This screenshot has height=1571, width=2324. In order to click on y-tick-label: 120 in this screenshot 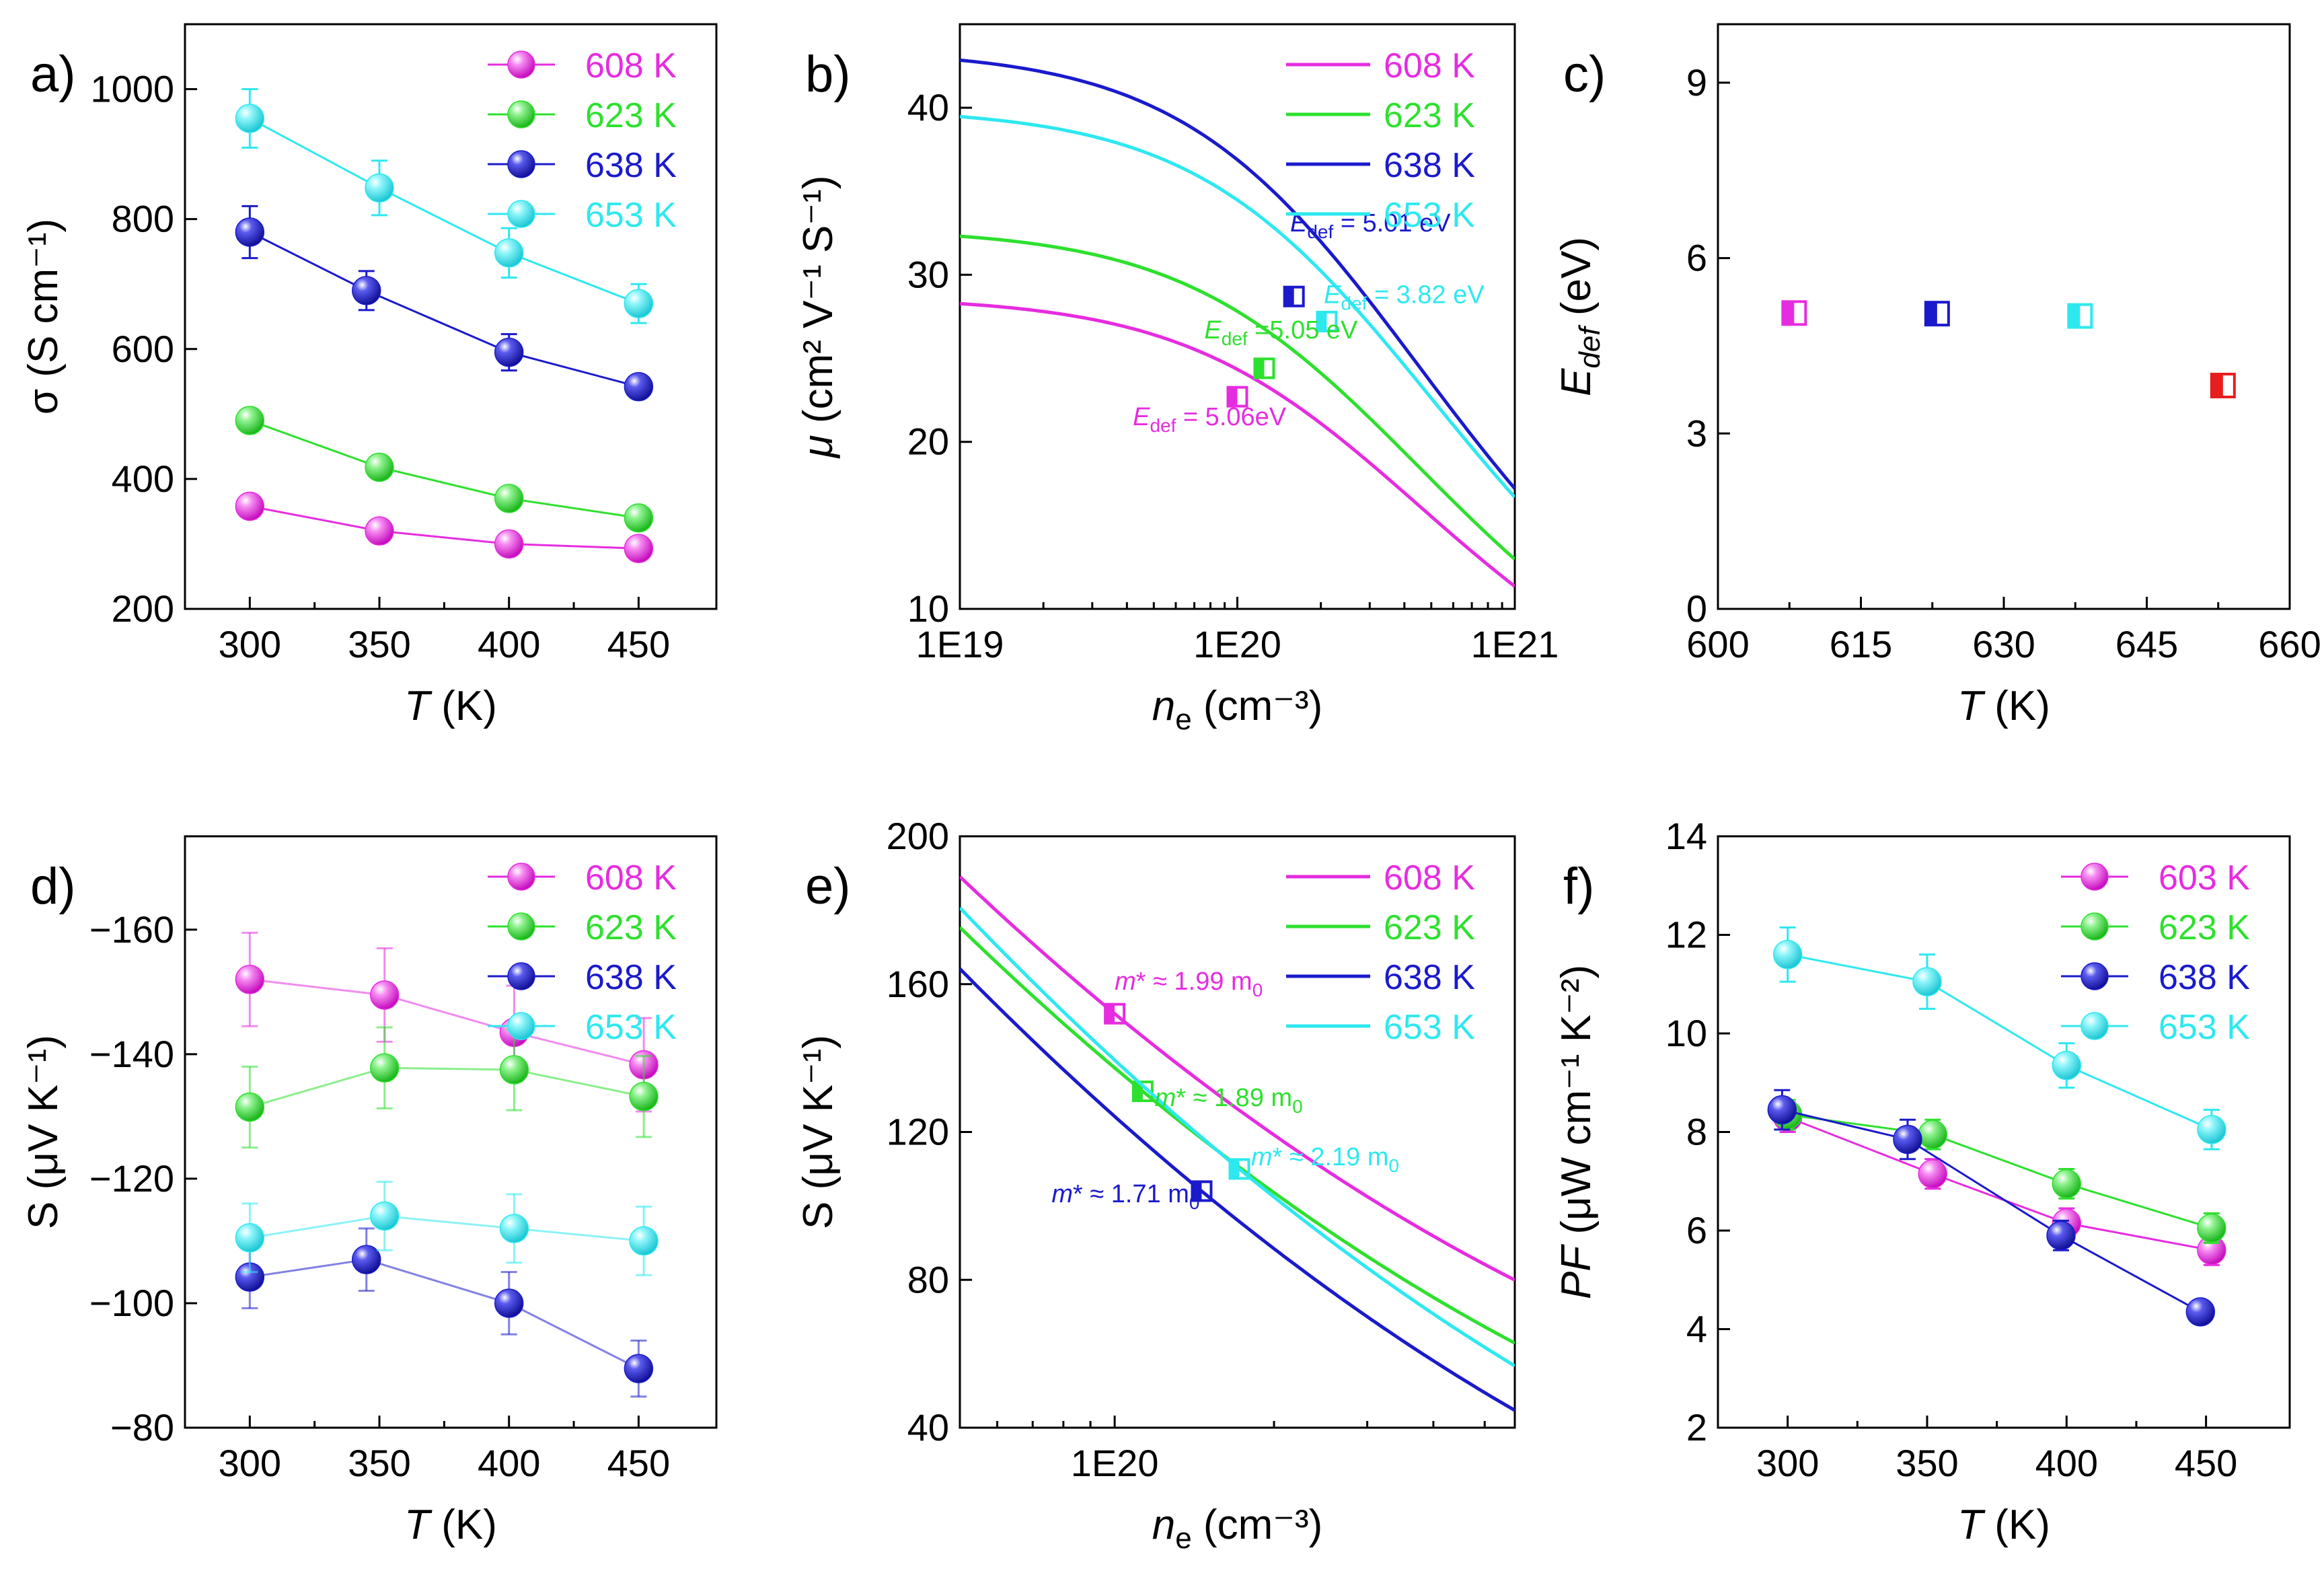, I will do `click(918, 1132)`.